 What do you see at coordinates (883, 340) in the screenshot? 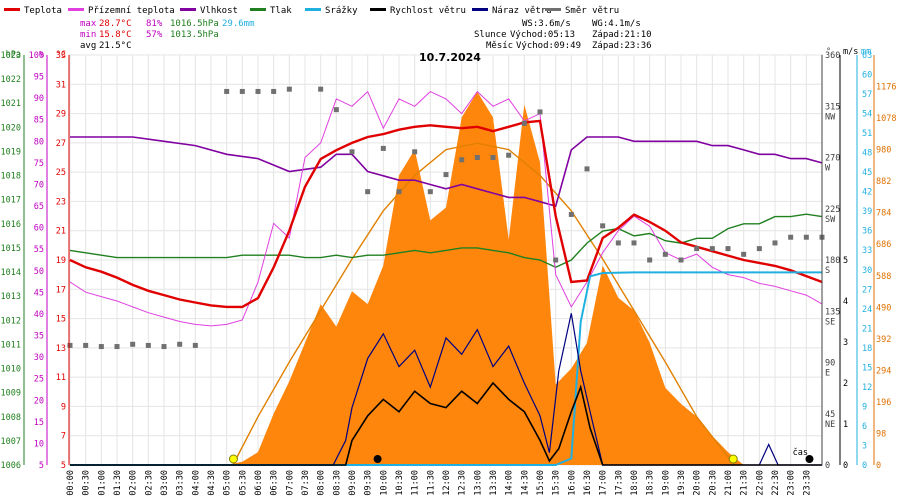
I see `solar-tick-label: 392` at bounding box center [883, 340].